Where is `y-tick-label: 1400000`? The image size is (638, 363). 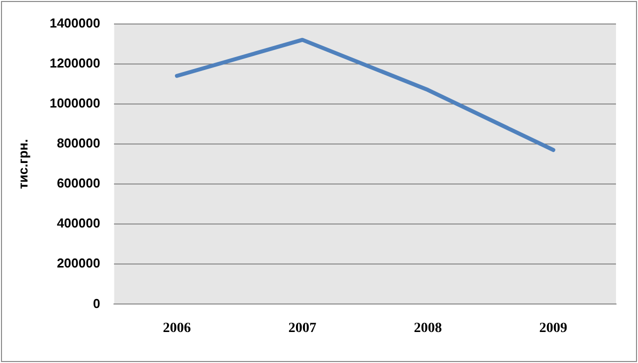 y-tick-label: 1400000 is located at coordinates (75, 22).